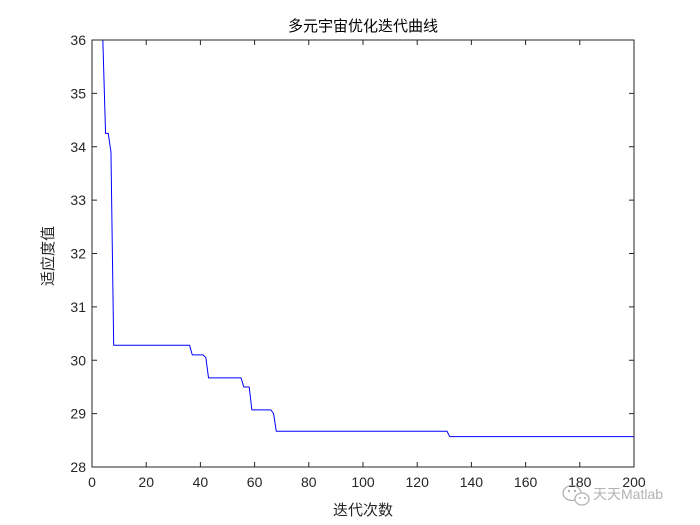  What do you see at coordinates (576, 495) in the screenshot?
I see `wechat-icon` at bounding box center [576, 495].